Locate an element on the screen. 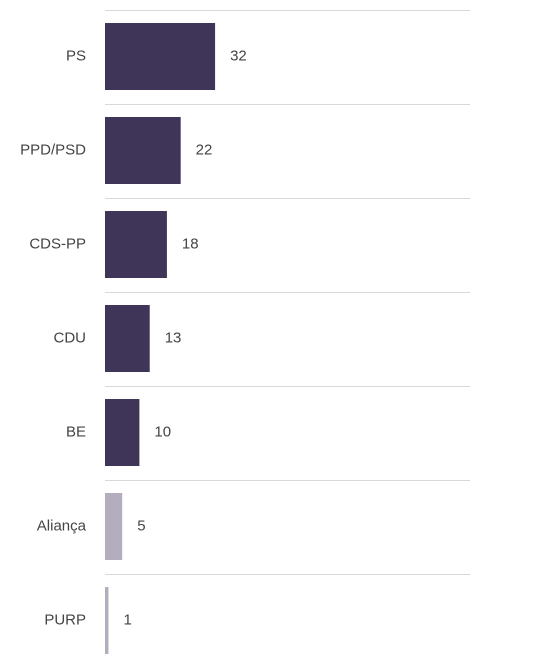 Image resolution: width=540 pixels, height=664 pixels. category-label: PURP is located at coordinates (65, 619).